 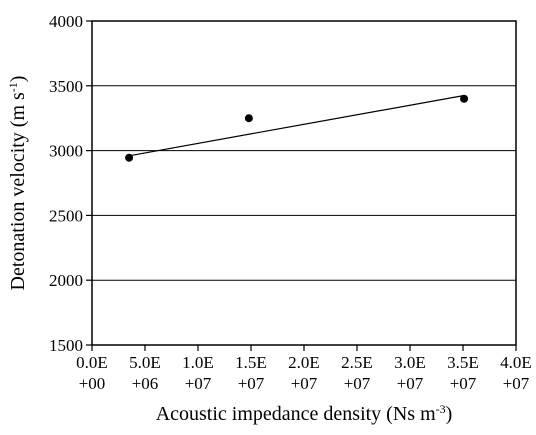 I want to click on y-tick-label-3500: 3500, so click(x=66, y=86).